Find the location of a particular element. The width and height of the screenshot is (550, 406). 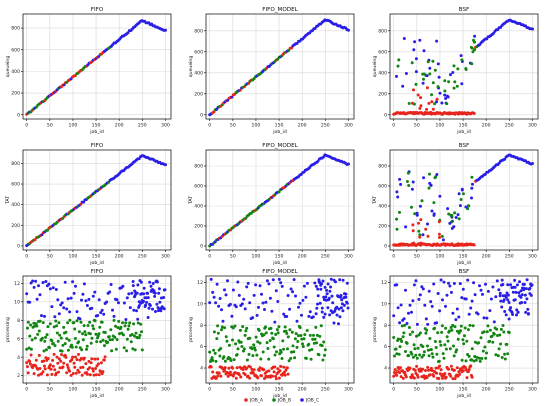

x-tick-label: 300 is located at coordinates (165, 390).